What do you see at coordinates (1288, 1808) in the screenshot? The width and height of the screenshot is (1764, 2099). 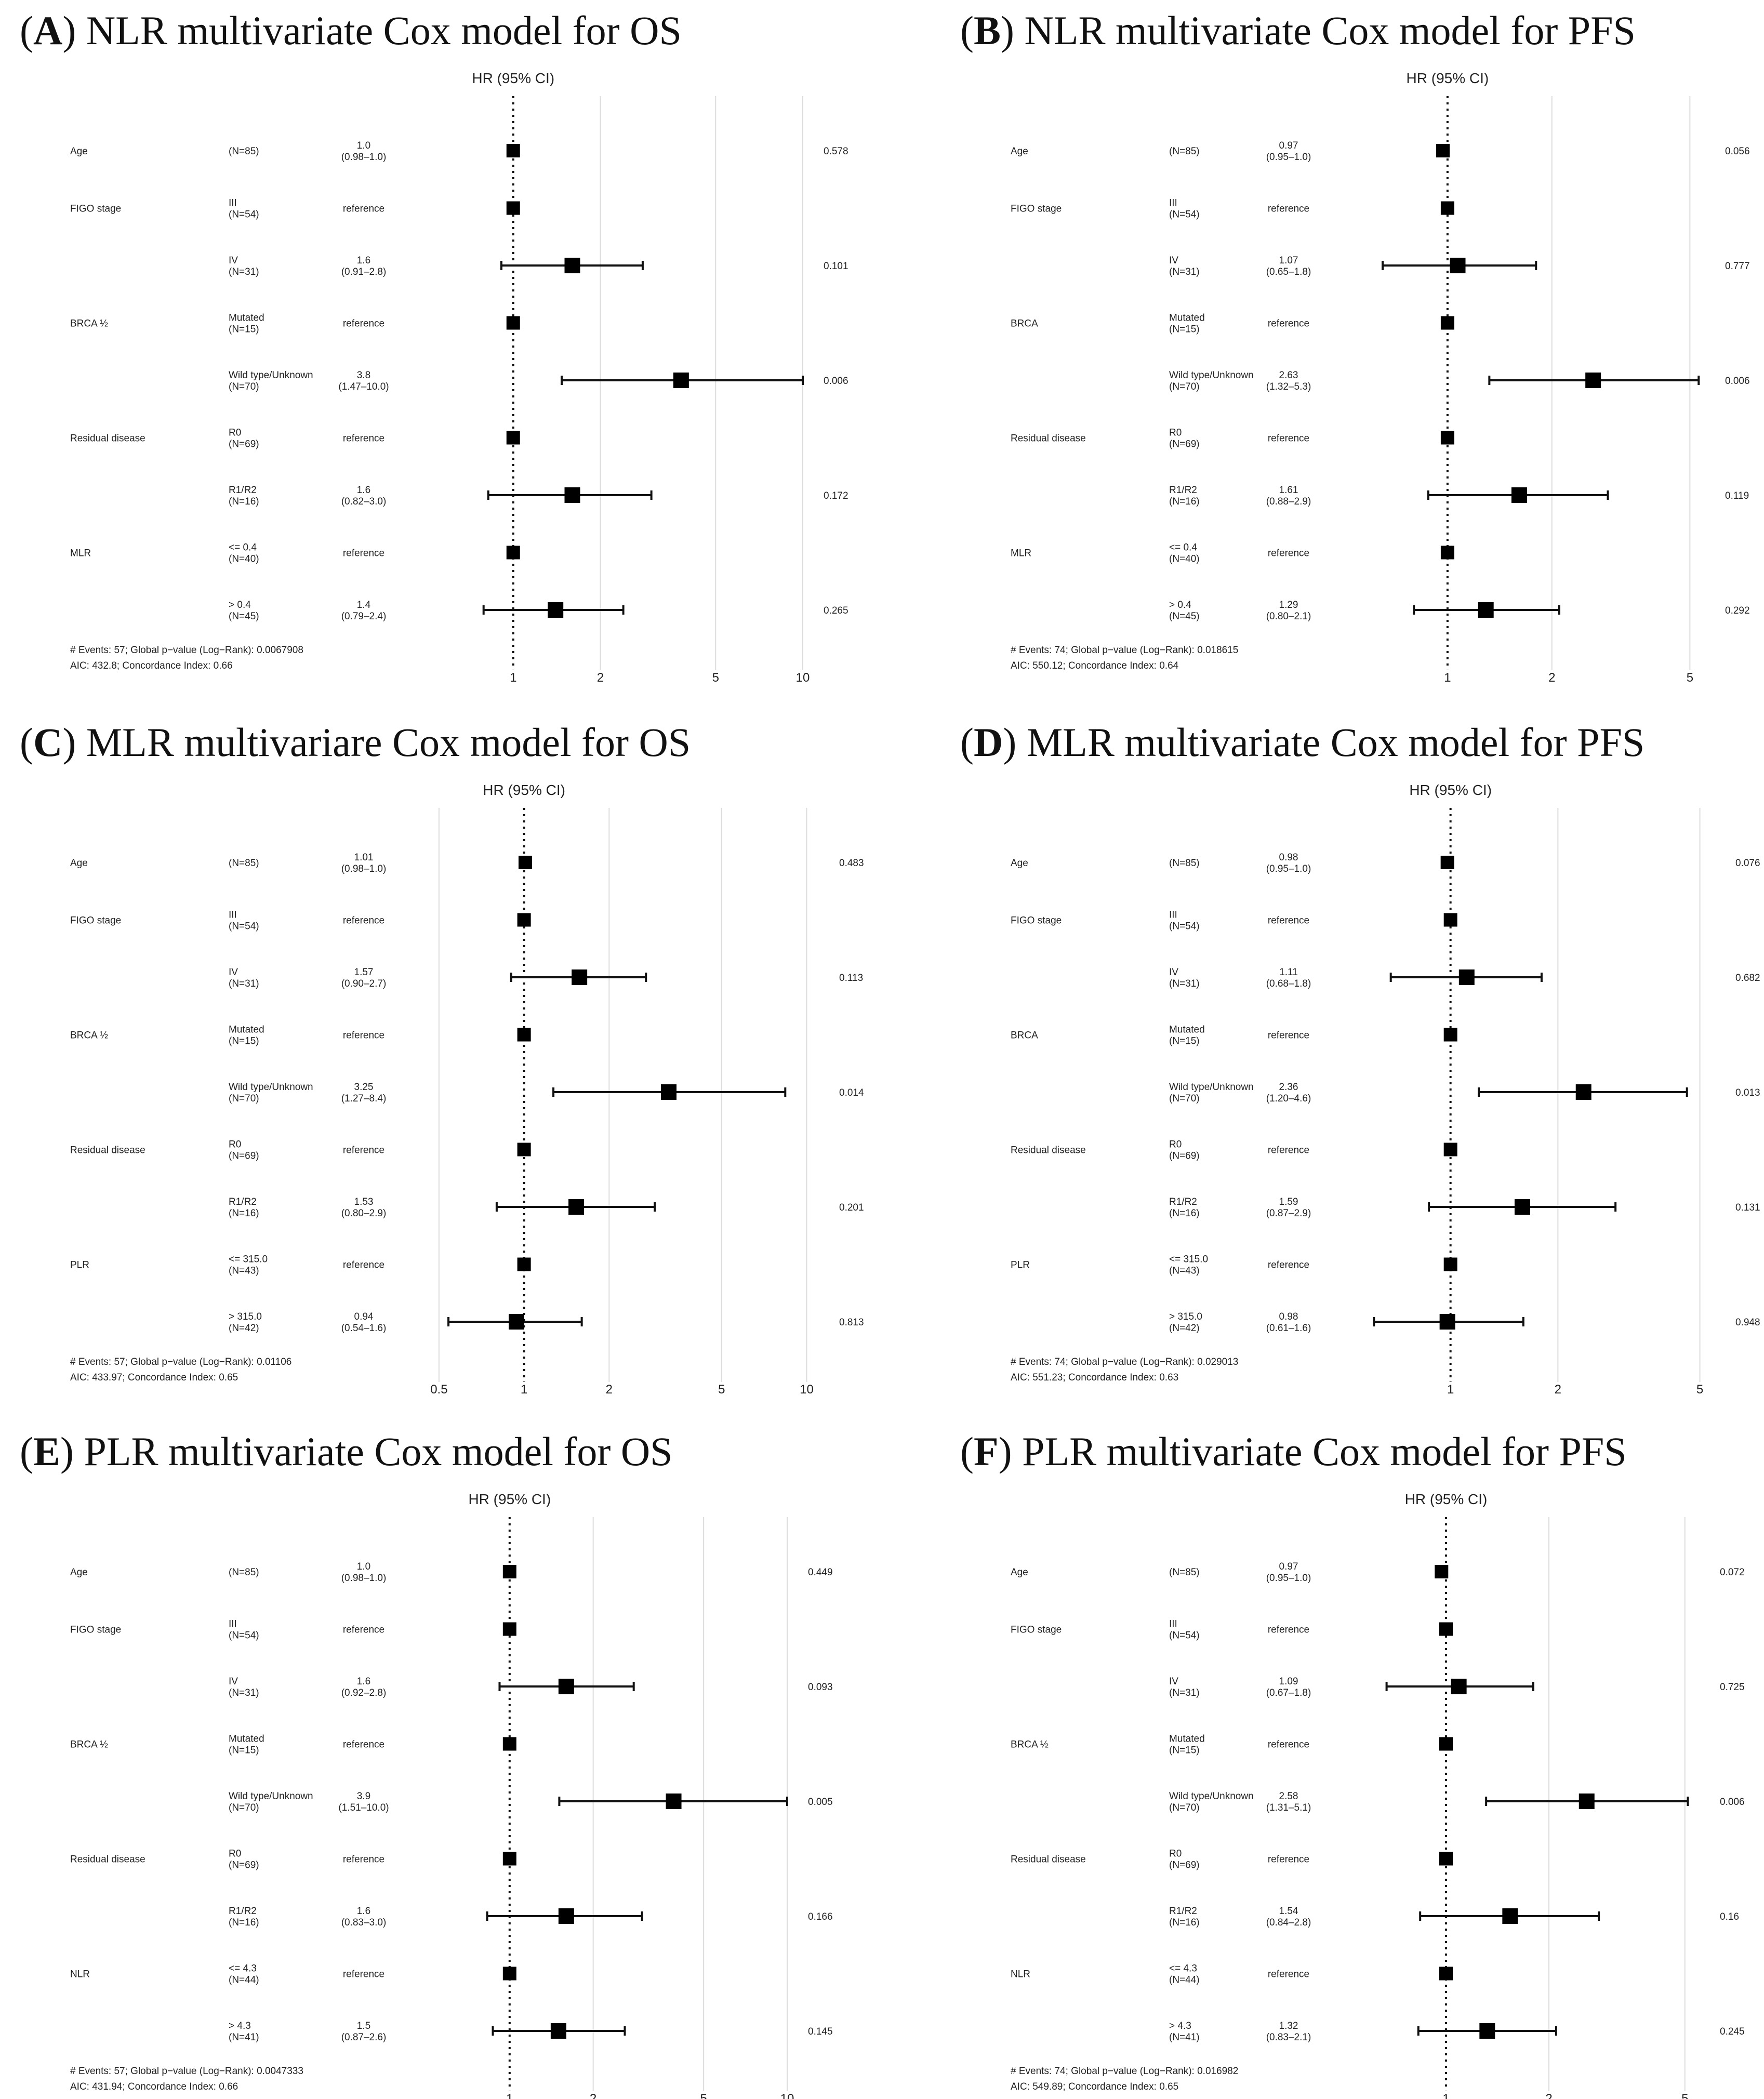 I see `row-ci-value: (1.31–5.1)` at bounding box center [1288, 1808].